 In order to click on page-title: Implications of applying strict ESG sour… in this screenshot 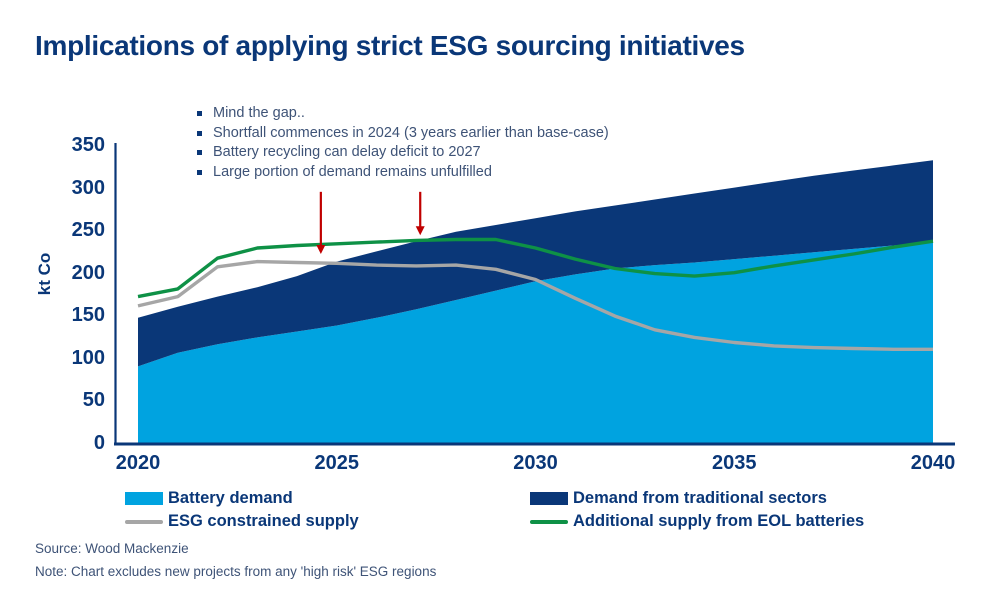, I will do `click(390, 45)`.